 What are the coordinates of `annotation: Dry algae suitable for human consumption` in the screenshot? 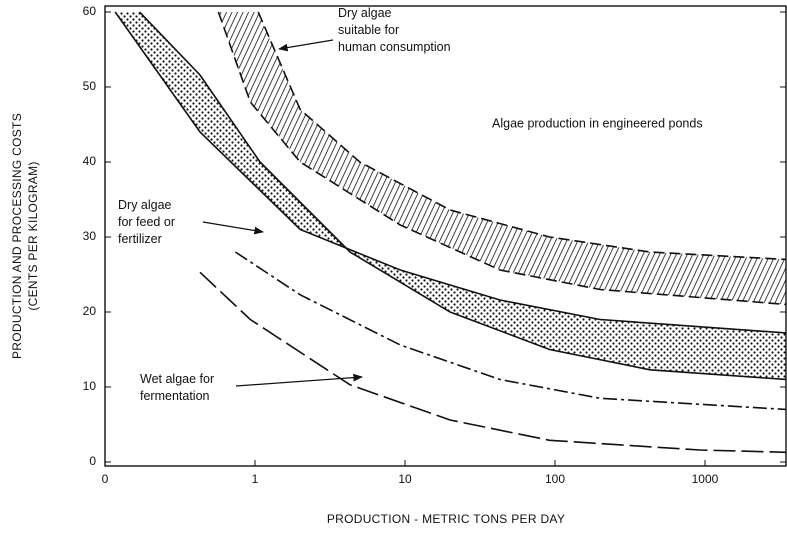 It's located at (394, 30).